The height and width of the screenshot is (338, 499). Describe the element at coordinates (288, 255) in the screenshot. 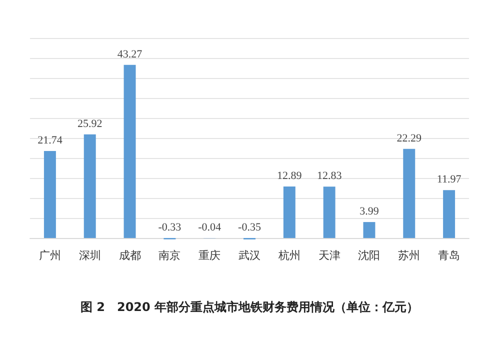

I see `x-tick-label: 杭州` at that location.